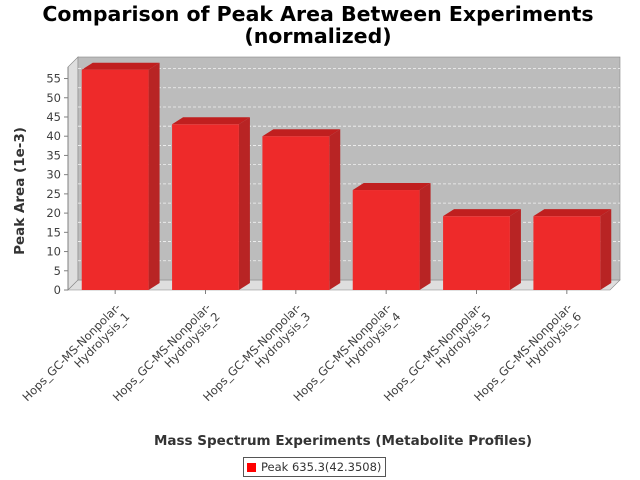  I want to click on y-tick-label: 25, so click(53, 194).